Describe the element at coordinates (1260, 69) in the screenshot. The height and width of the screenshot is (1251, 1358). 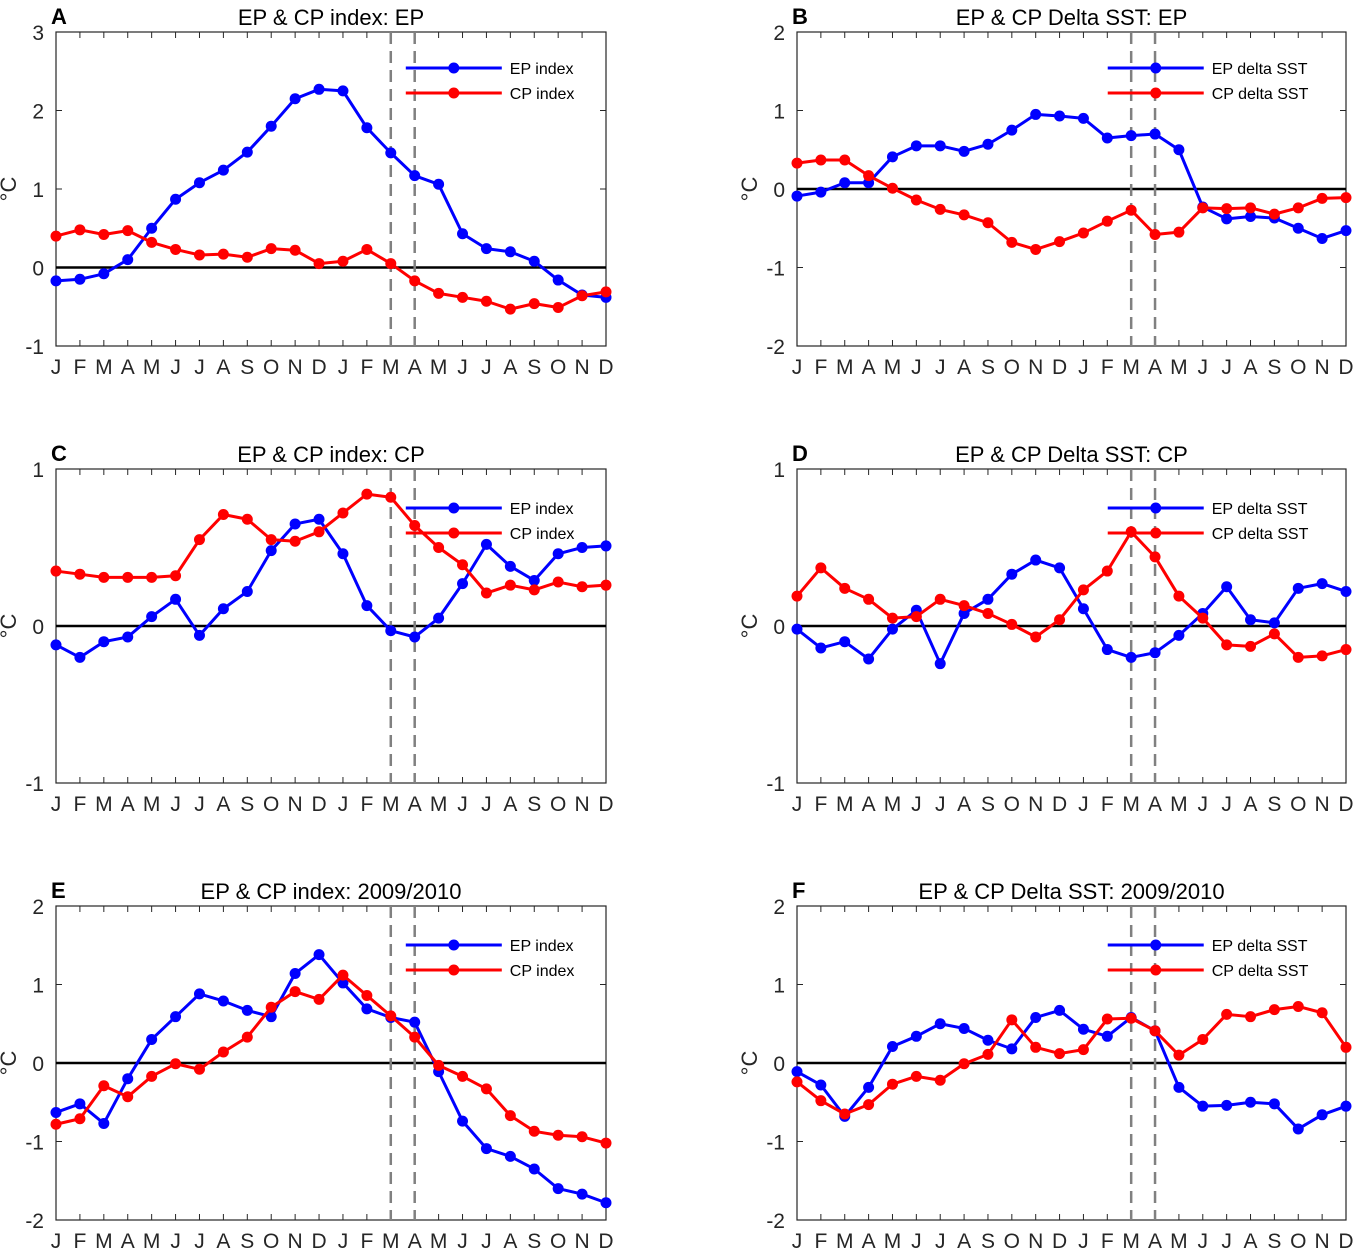
I see `legend-label: EP delta SST` at that location.